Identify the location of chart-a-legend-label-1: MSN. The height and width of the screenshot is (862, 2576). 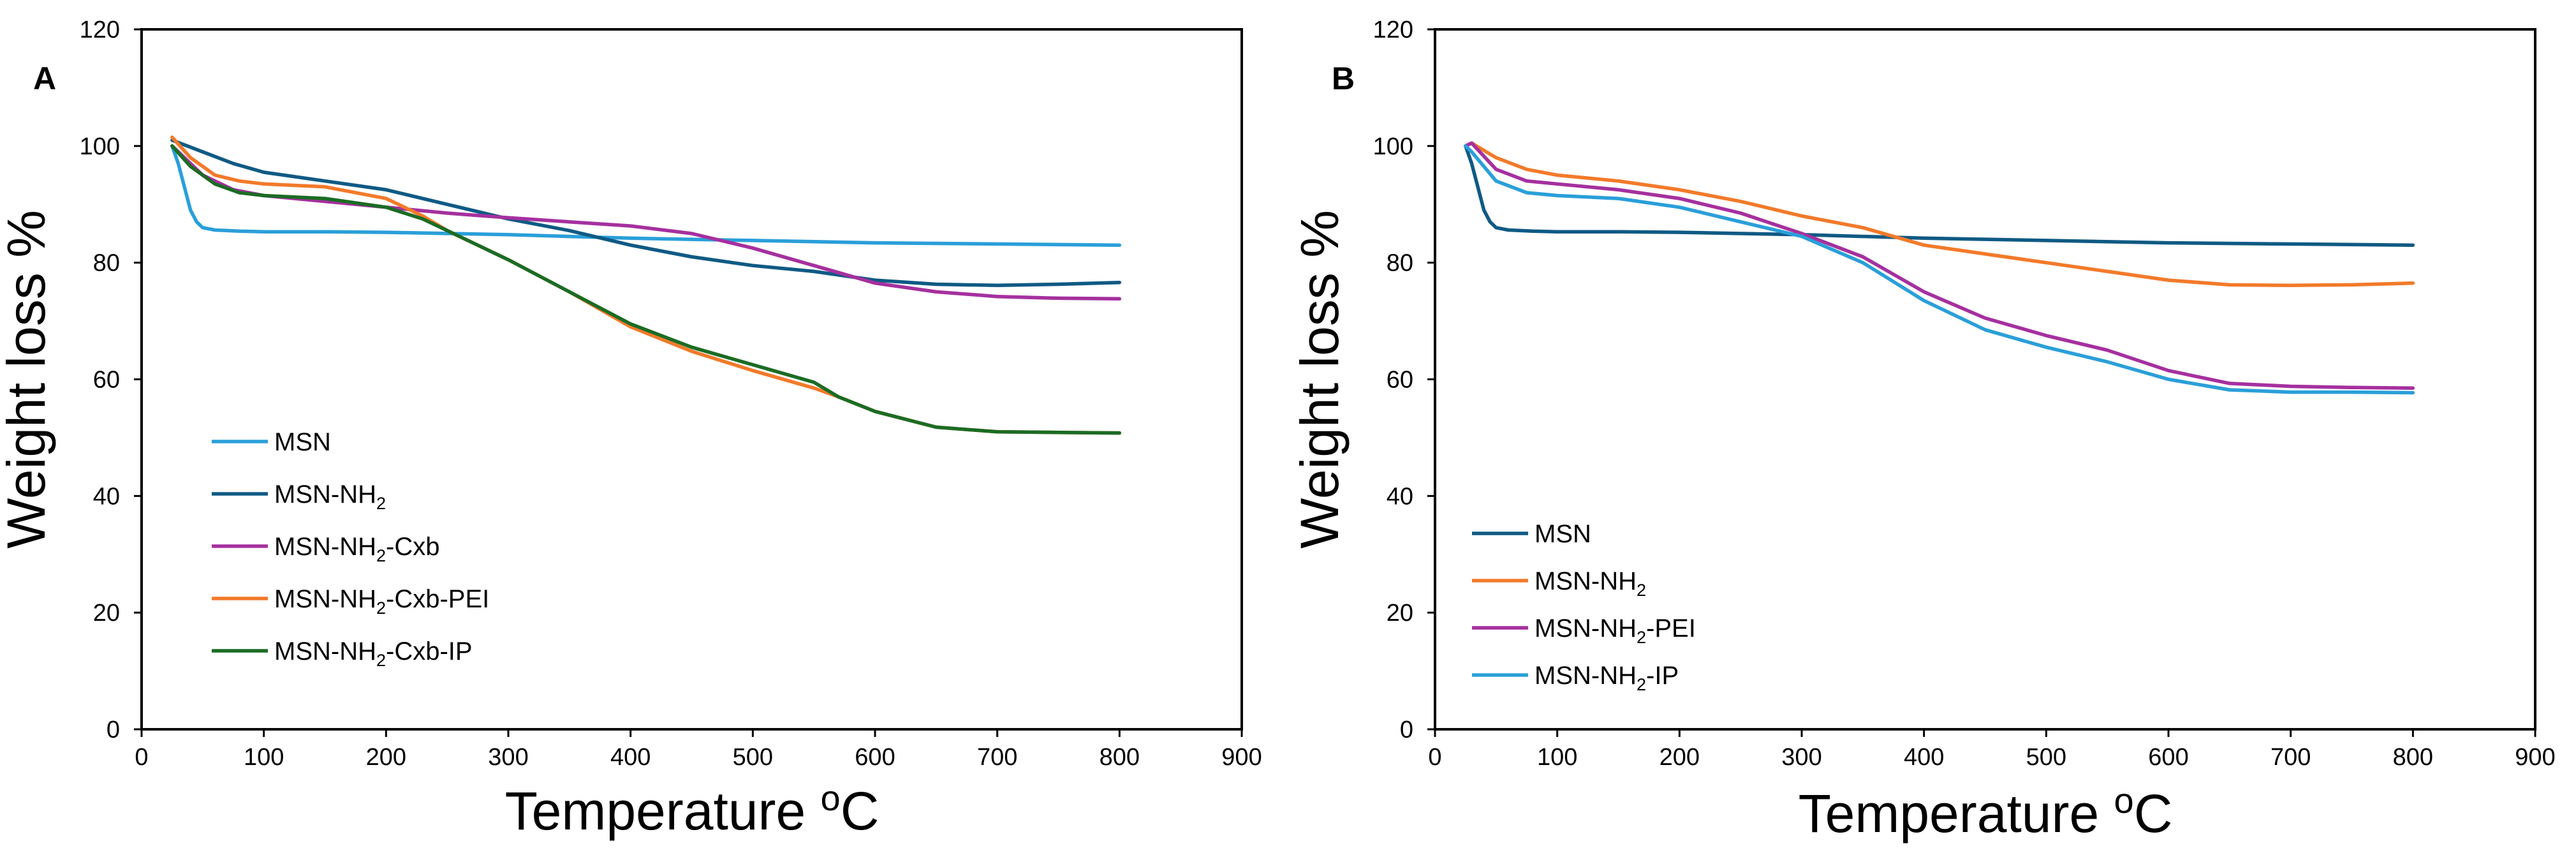
(302, 442).